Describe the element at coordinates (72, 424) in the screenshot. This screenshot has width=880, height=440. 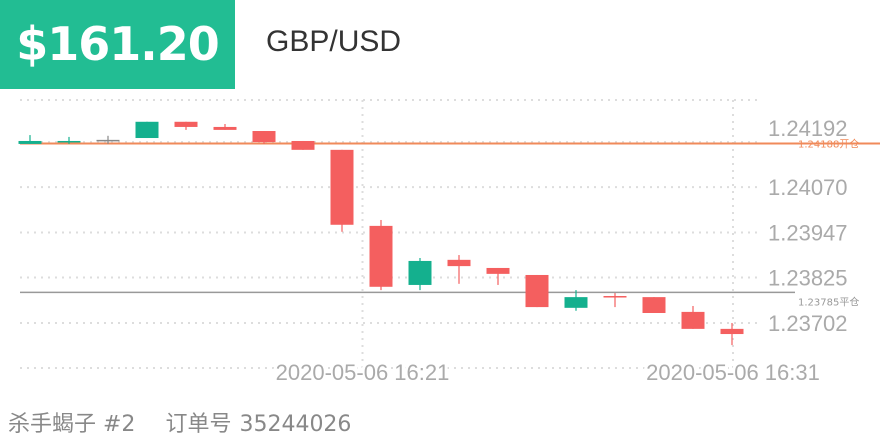
I see `strategy-name: 杀手蝎子 #2` at that location.